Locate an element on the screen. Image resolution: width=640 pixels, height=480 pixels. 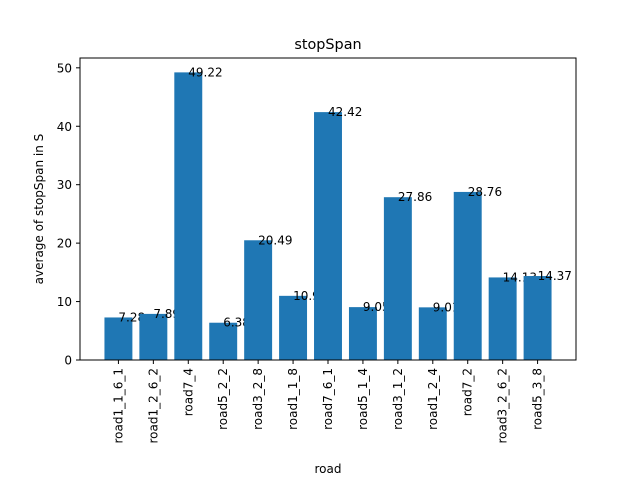
x-tick-label: road5_1_4 is located at coordinates (363, 399).